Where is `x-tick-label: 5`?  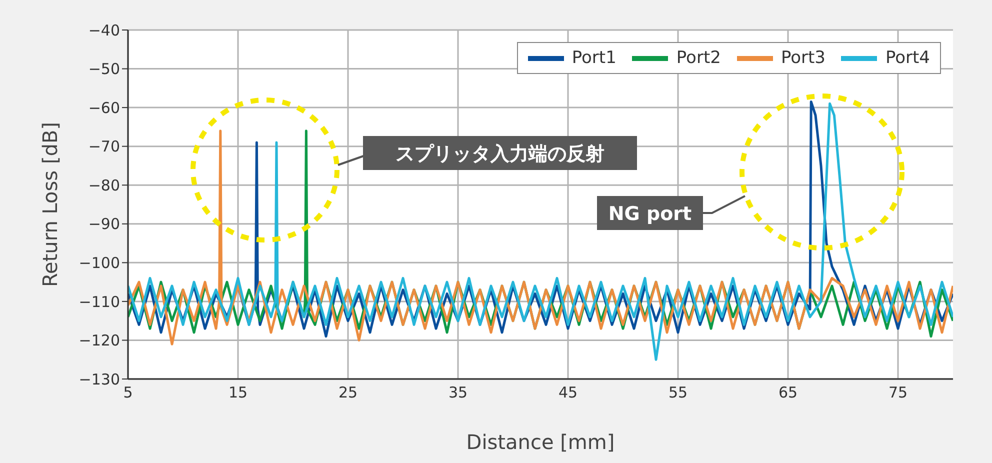 x-tick-label: 5 is located at coordinates (128, 393).